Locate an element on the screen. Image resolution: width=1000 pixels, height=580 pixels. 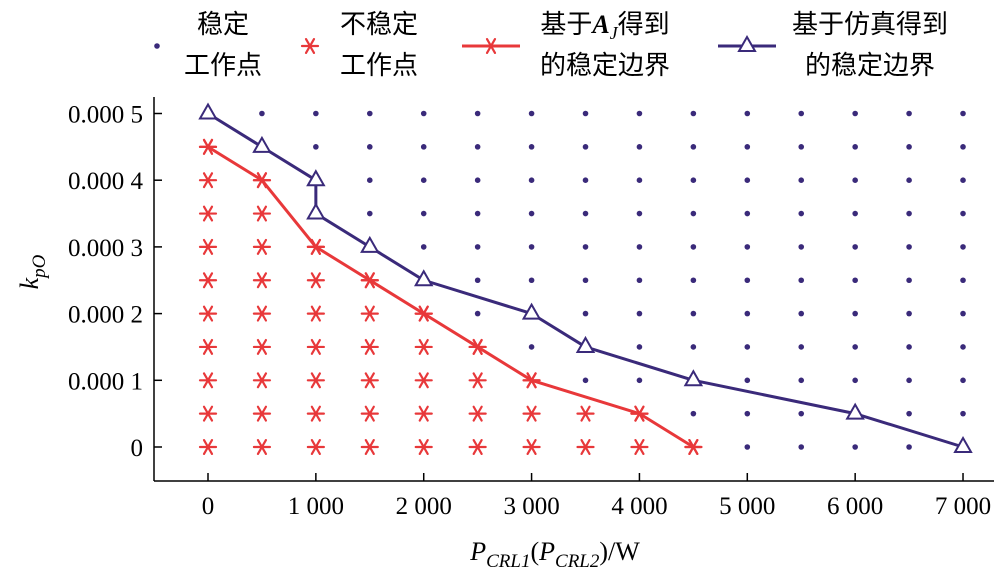
x-ticks: 0 1 000 2 000 3 000 4 000 5 000 6 000 7 000 is located at coordinates (596, 496).